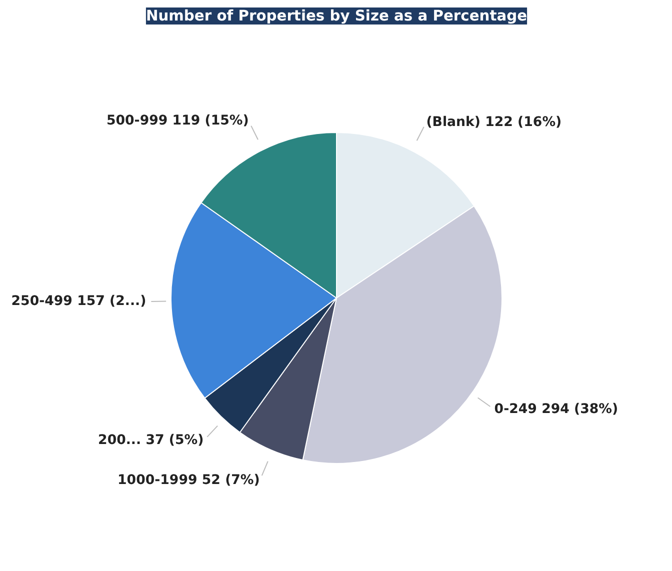 The image size is (672, 571). Describe the element at coordinates (177, 121) in the screenshot. I see `slice-label: 500-999 119 (15%)` at that location.